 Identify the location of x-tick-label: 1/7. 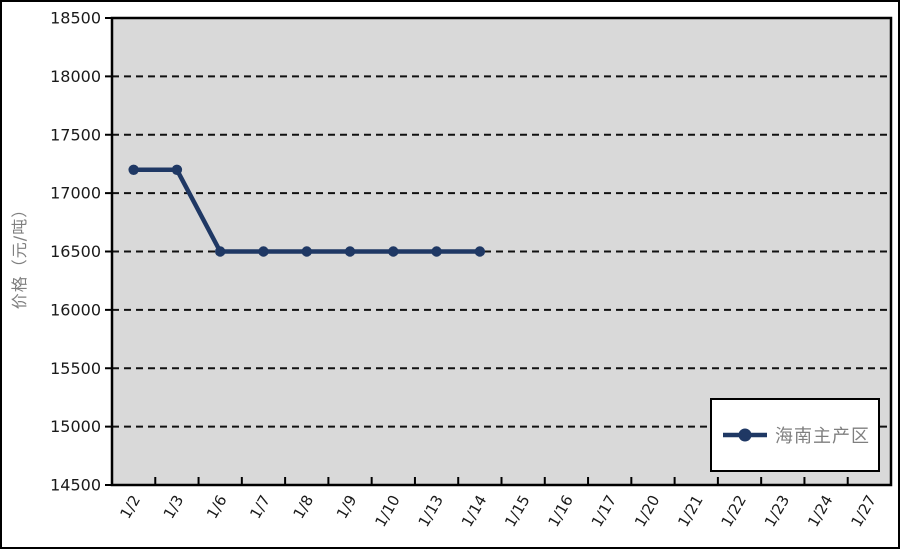
(260, 507).